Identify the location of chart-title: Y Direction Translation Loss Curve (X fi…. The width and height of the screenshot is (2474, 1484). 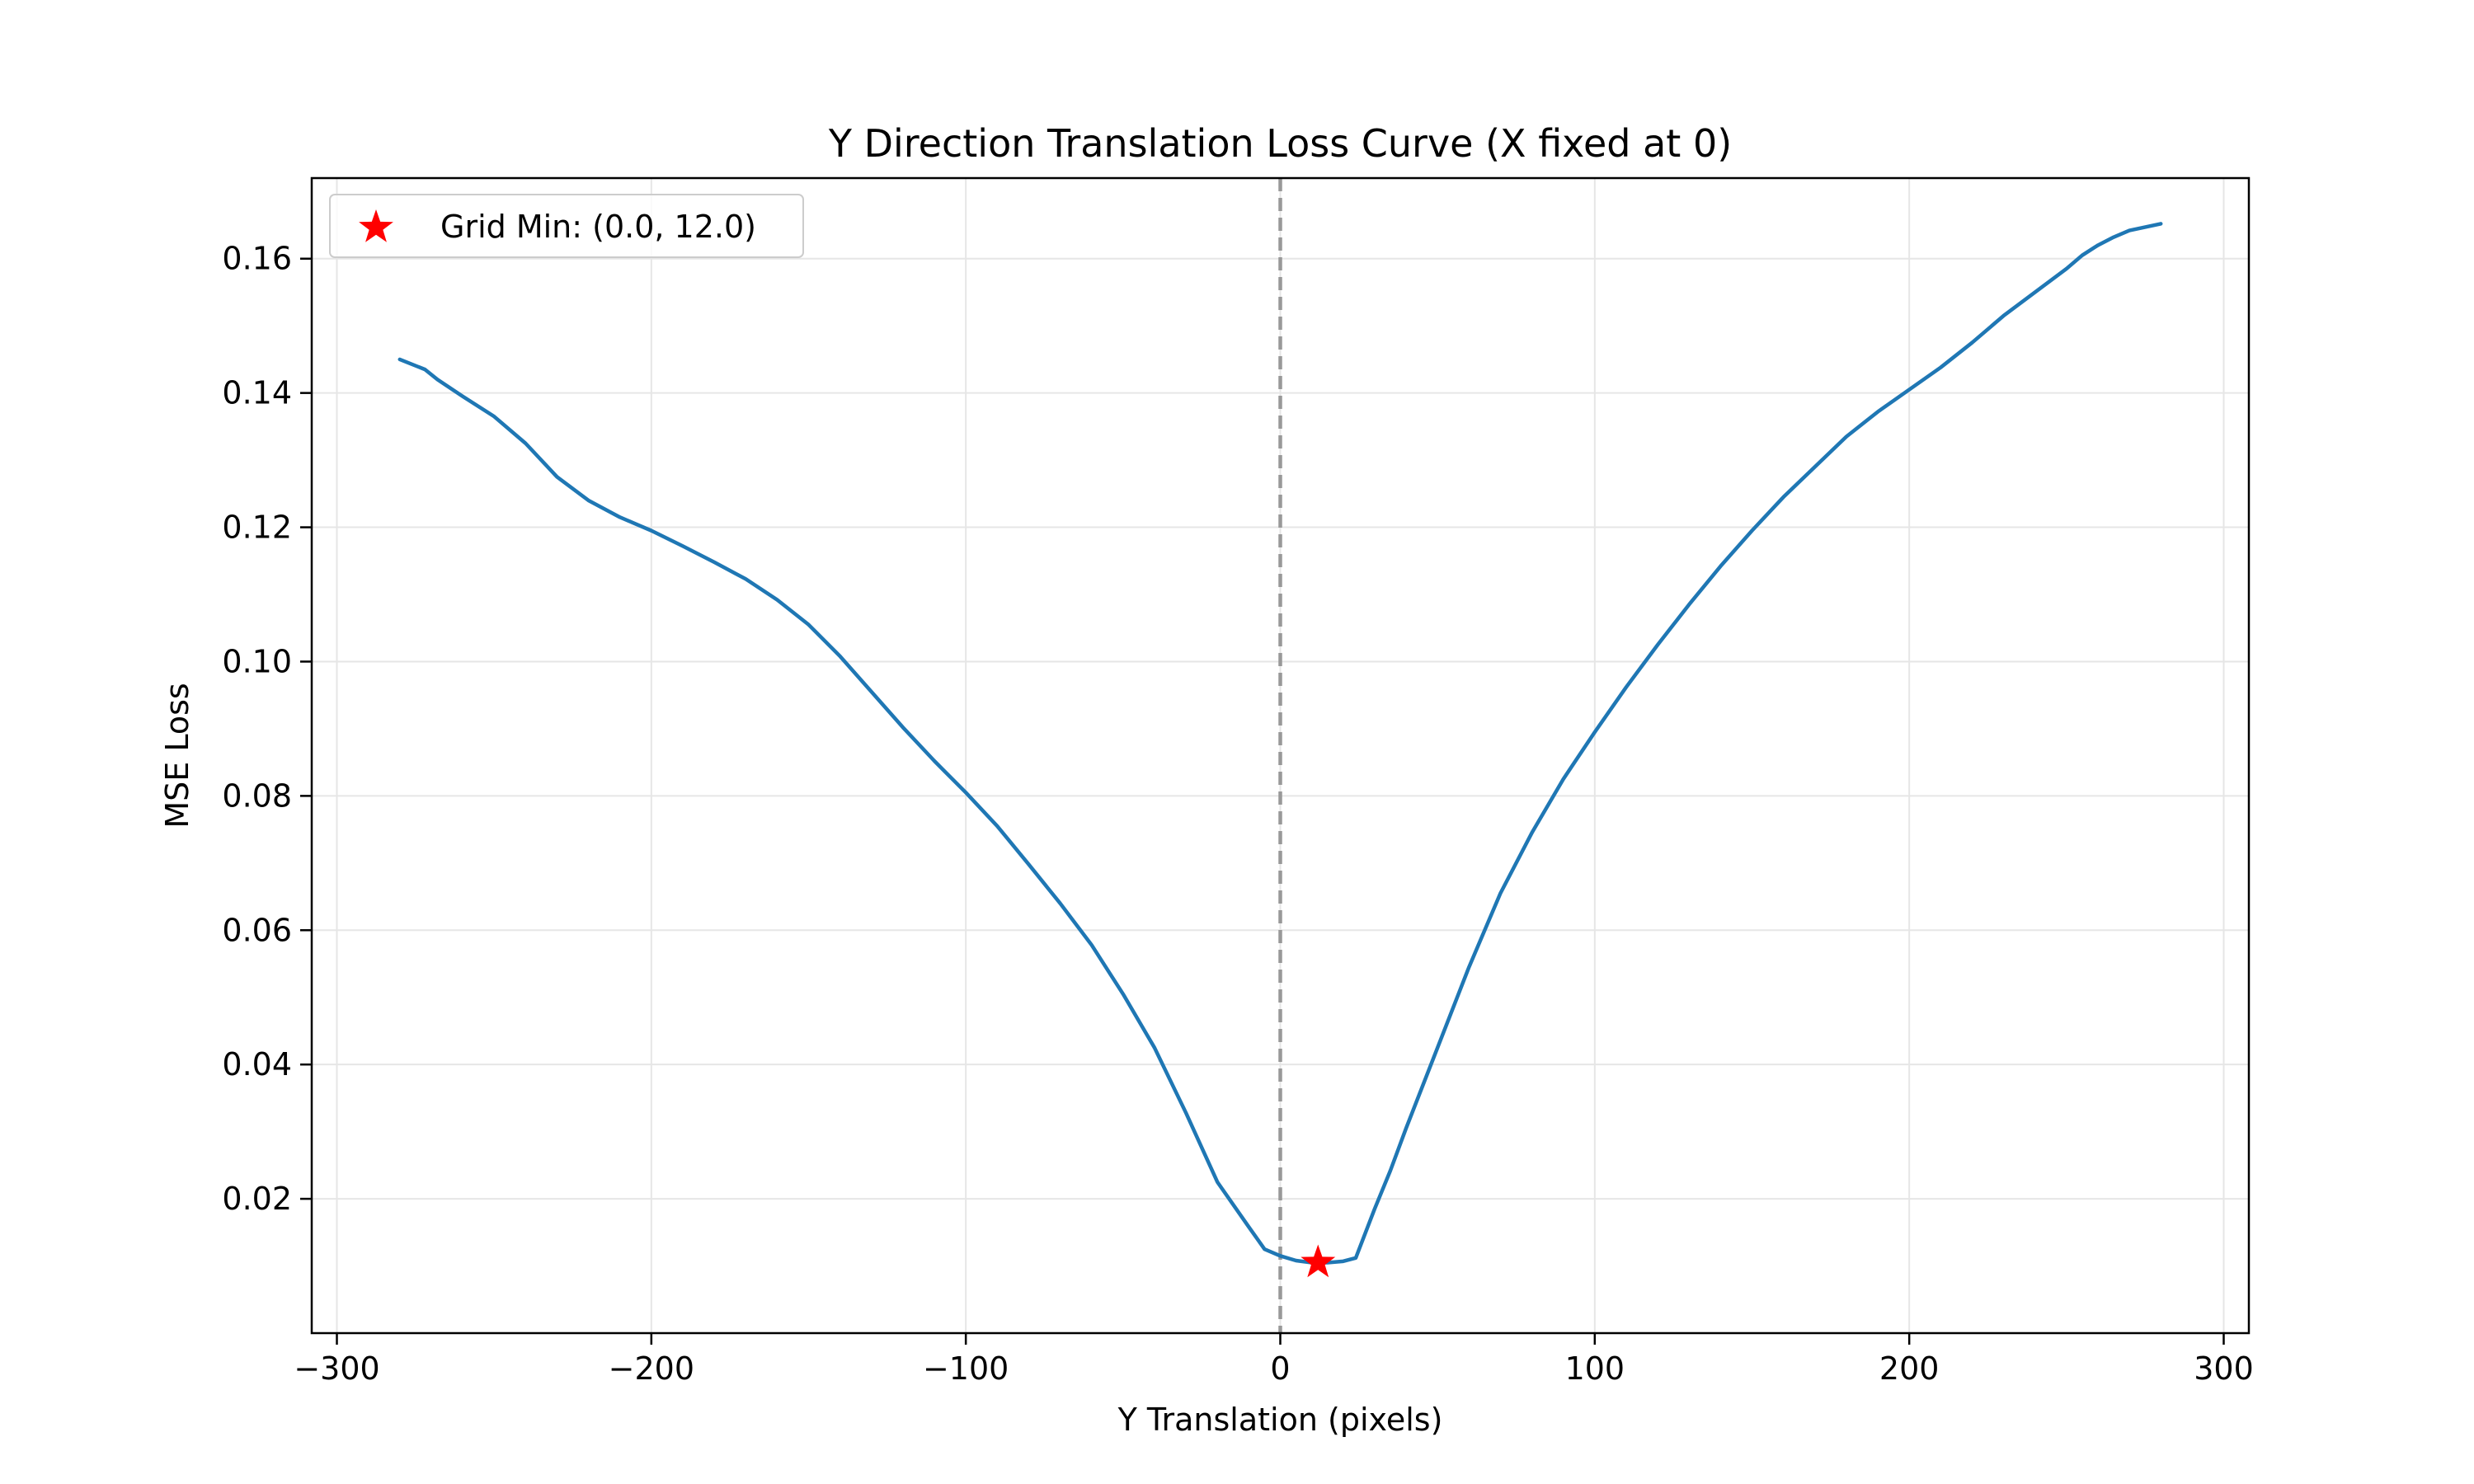
(1280, 143).